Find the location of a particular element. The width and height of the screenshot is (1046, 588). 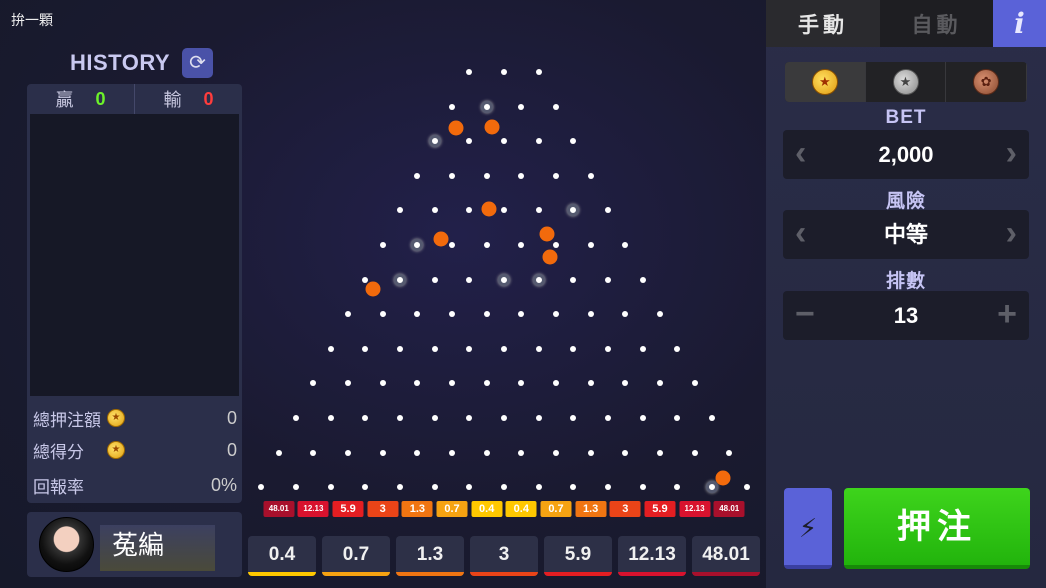

tab-auto: 自動 is located at coordinates (936, 23).